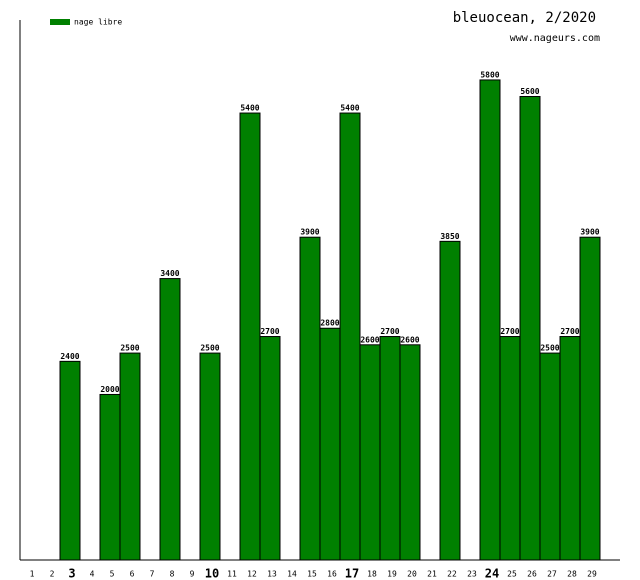 The height and width of the screenshot is (580, 640). What do you see at coordinates (52, 574) in the screenshot?
I see `x-tick-label: 2` at bounding box center [52, 574].